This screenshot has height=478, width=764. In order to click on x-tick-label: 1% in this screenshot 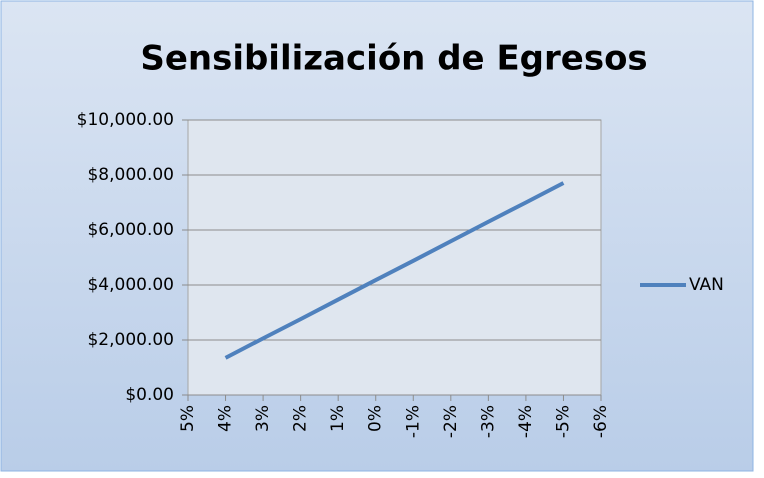, I will do `click(338, 418)`.